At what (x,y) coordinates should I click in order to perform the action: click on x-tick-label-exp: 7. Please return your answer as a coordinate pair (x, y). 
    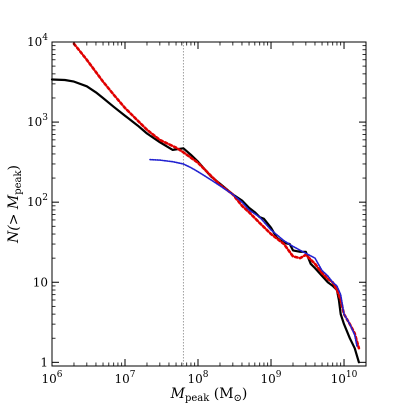
    Looking at the image, I should click on (133, 375).